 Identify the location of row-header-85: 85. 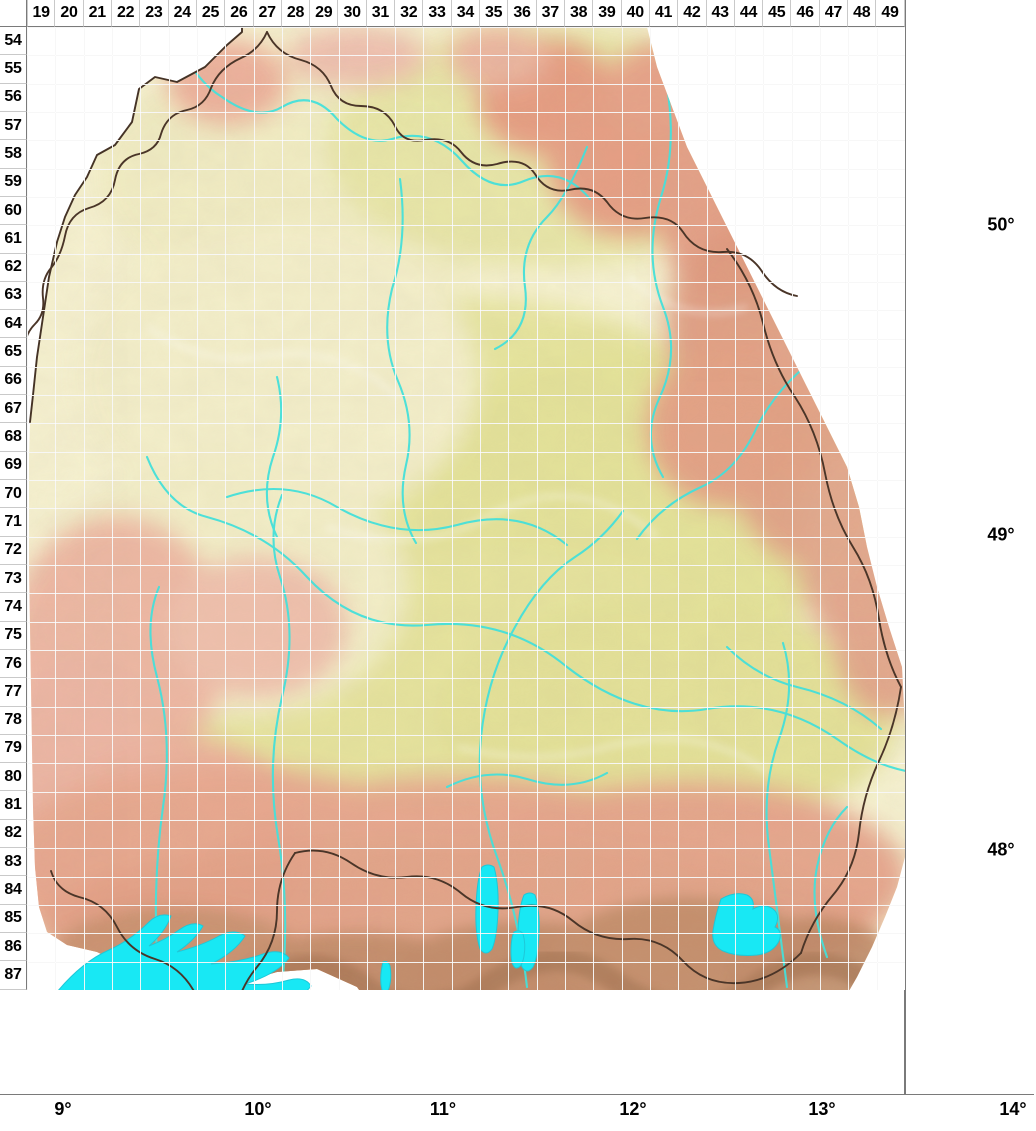
(13, 918).